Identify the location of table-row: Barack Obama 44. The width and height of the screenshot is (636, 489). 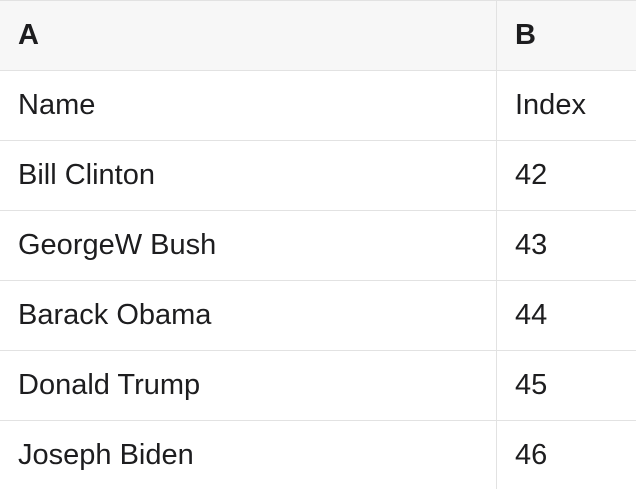
(318, 315).